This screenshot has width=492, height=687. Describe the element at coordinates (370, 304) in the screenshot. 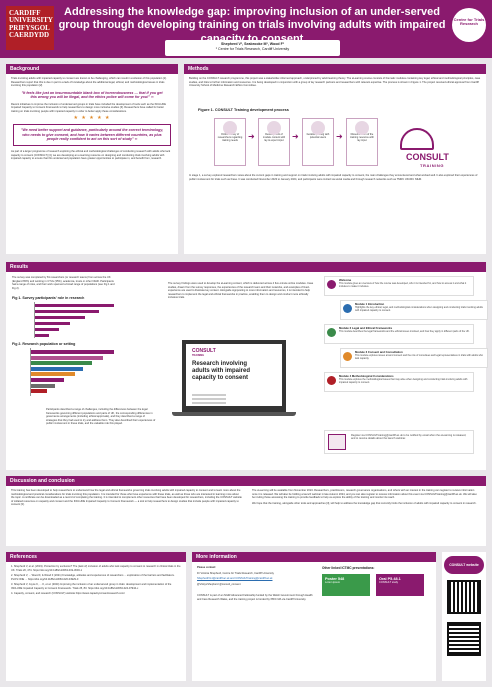

I see `module-title: Module 1 Introduction` at that location.